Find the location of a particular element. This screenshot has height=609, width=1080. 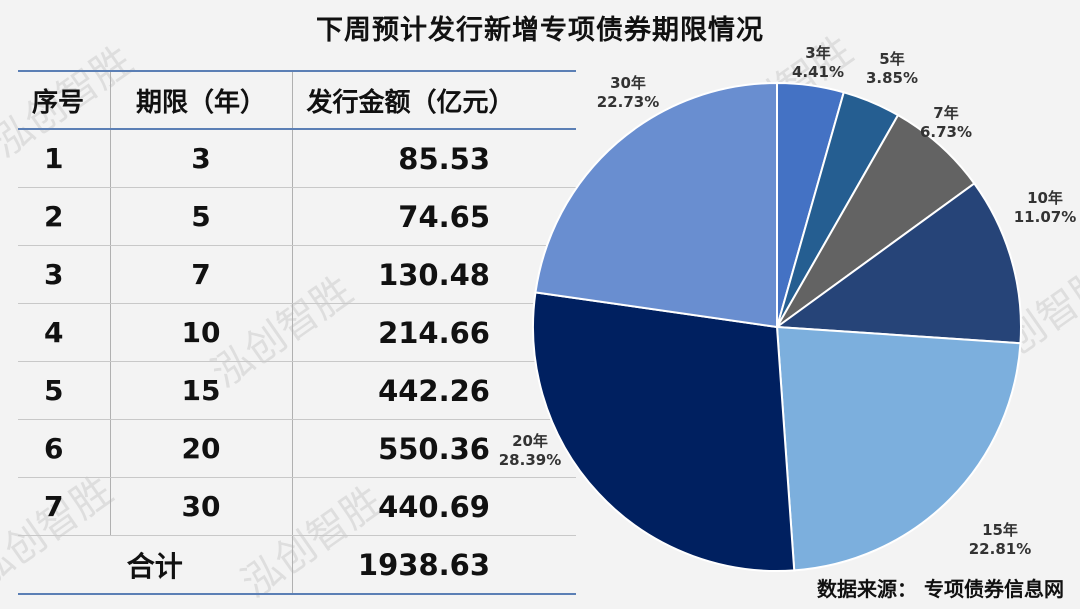

row-term: 15 is located at coordinates (201, 390).